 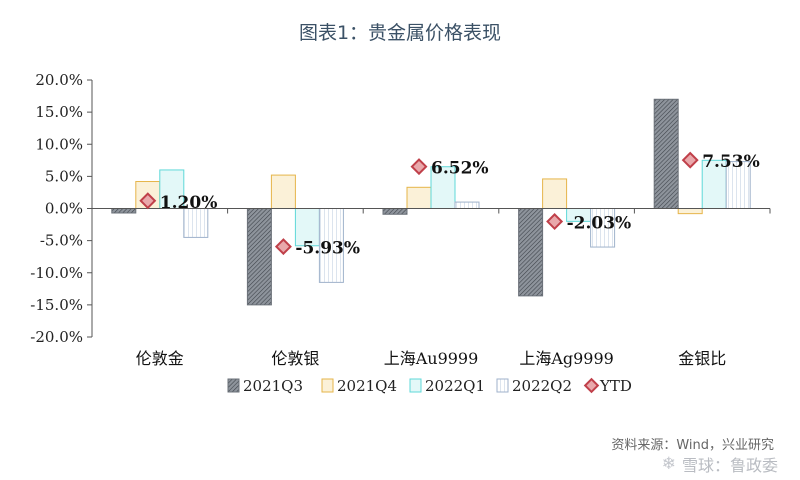 I want to click on legend-swatch-2021q4, so click(x=327, y=385).